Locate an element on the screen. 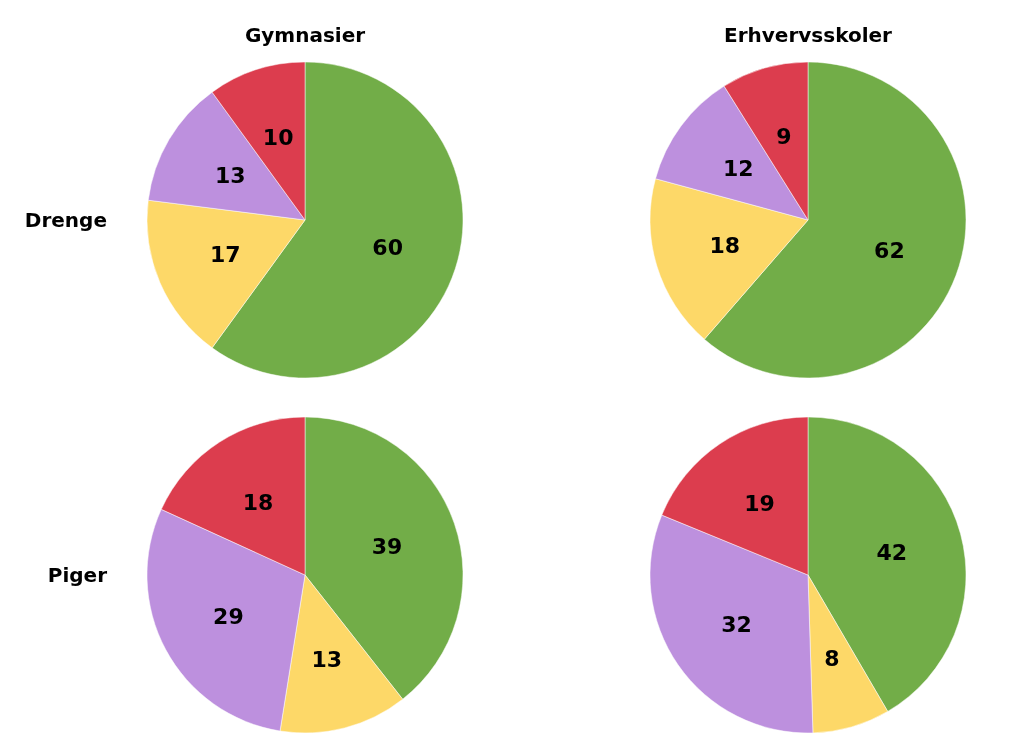 Image resolution: width=1012 pixels, height=756 pixels. data-label: 39 is located at coordinates (387, 547).